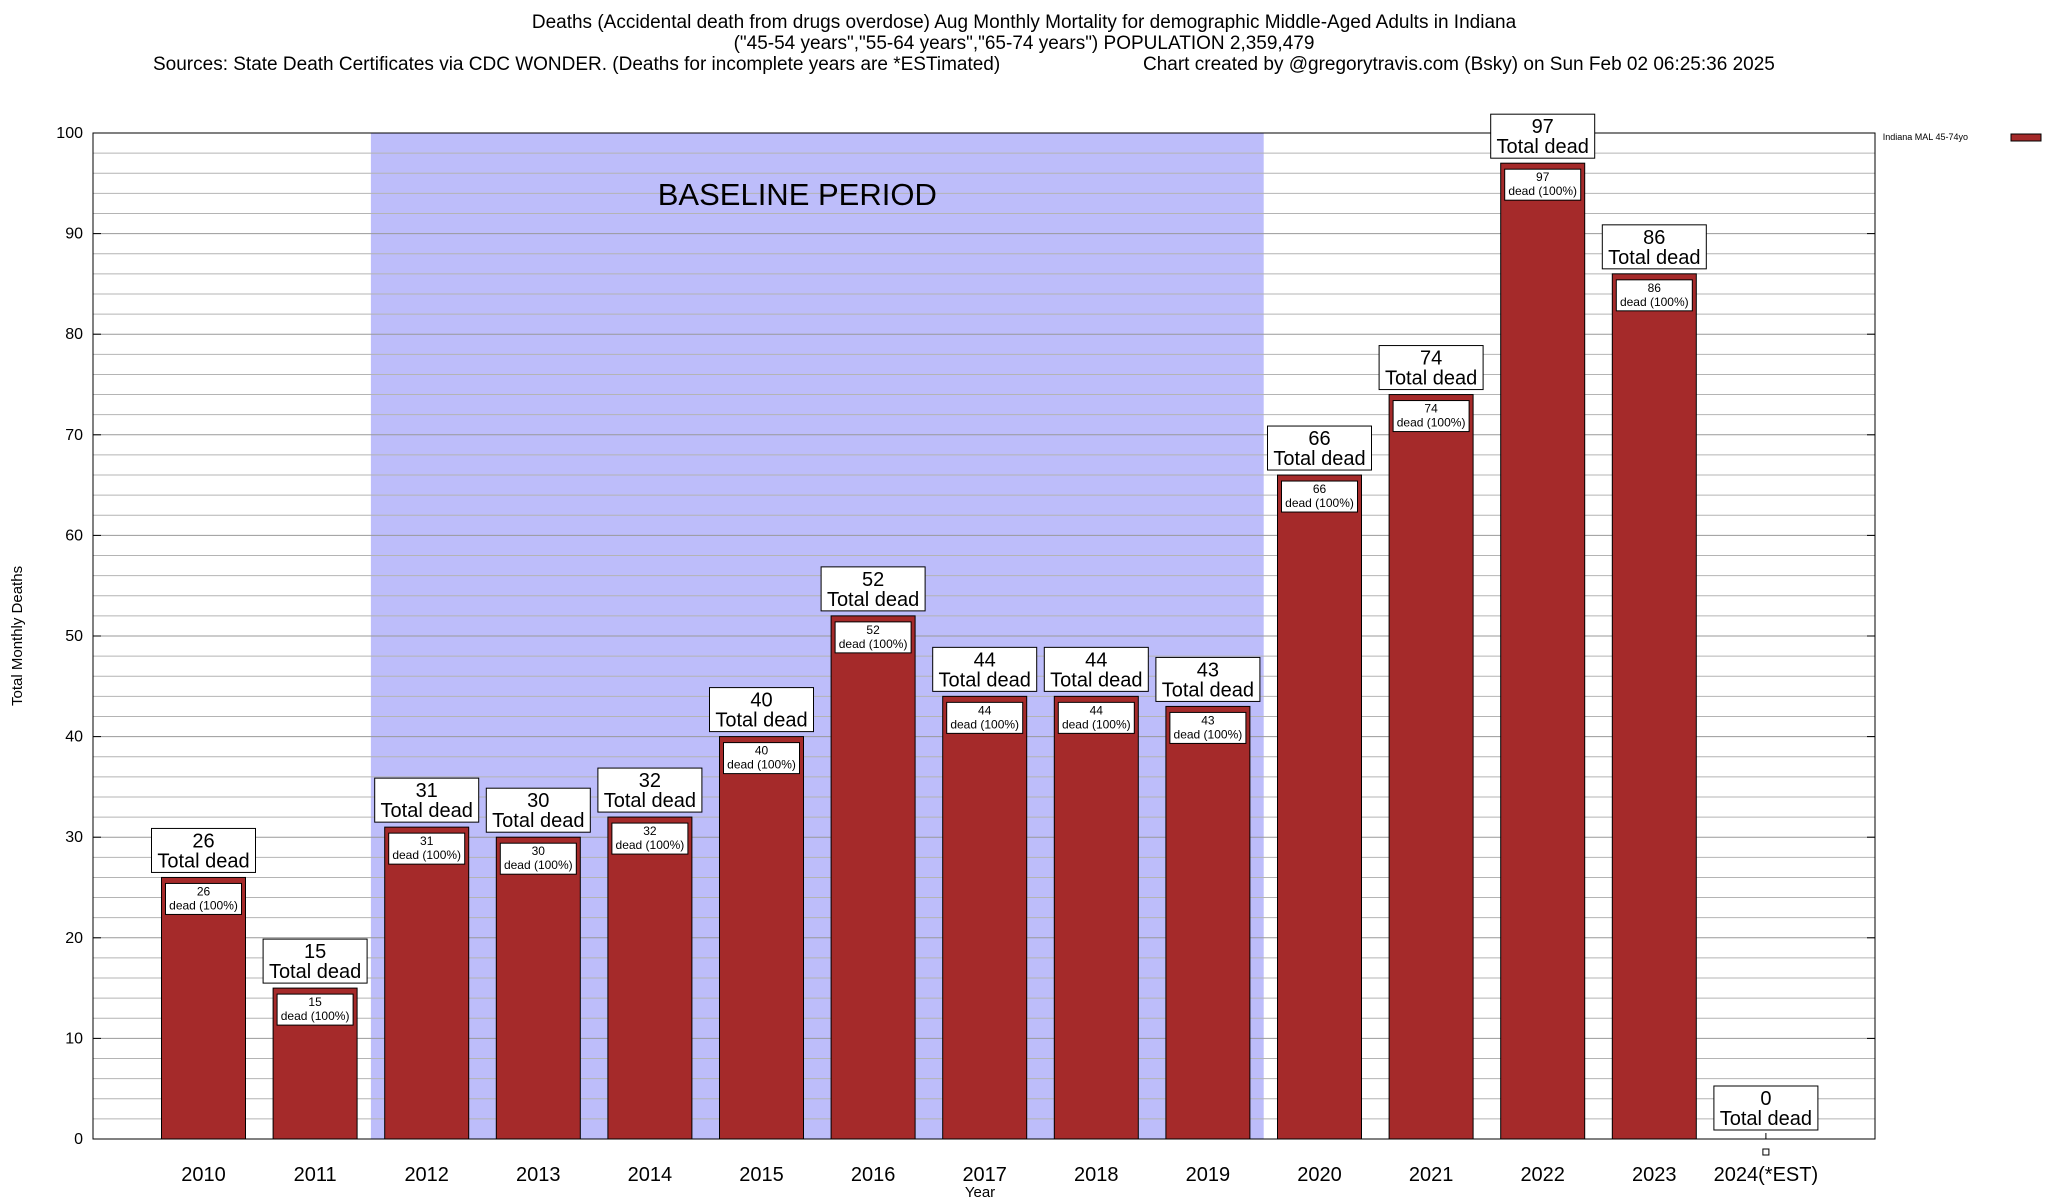 The width and height of the screenshot is (2048, 1201). Describe the element at coordinates (1431, 409) in the screenshot. I see `bar-inner-value: 74` at that location.